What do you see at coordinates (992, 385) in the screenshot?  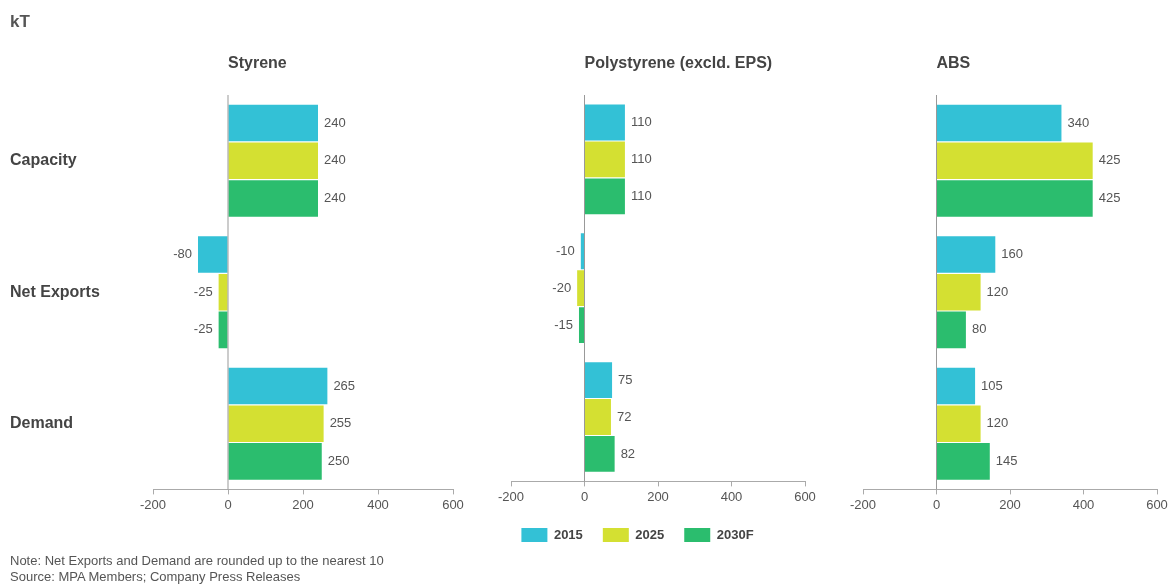 I see `data-label: 105` at bounding box center [992, 385].